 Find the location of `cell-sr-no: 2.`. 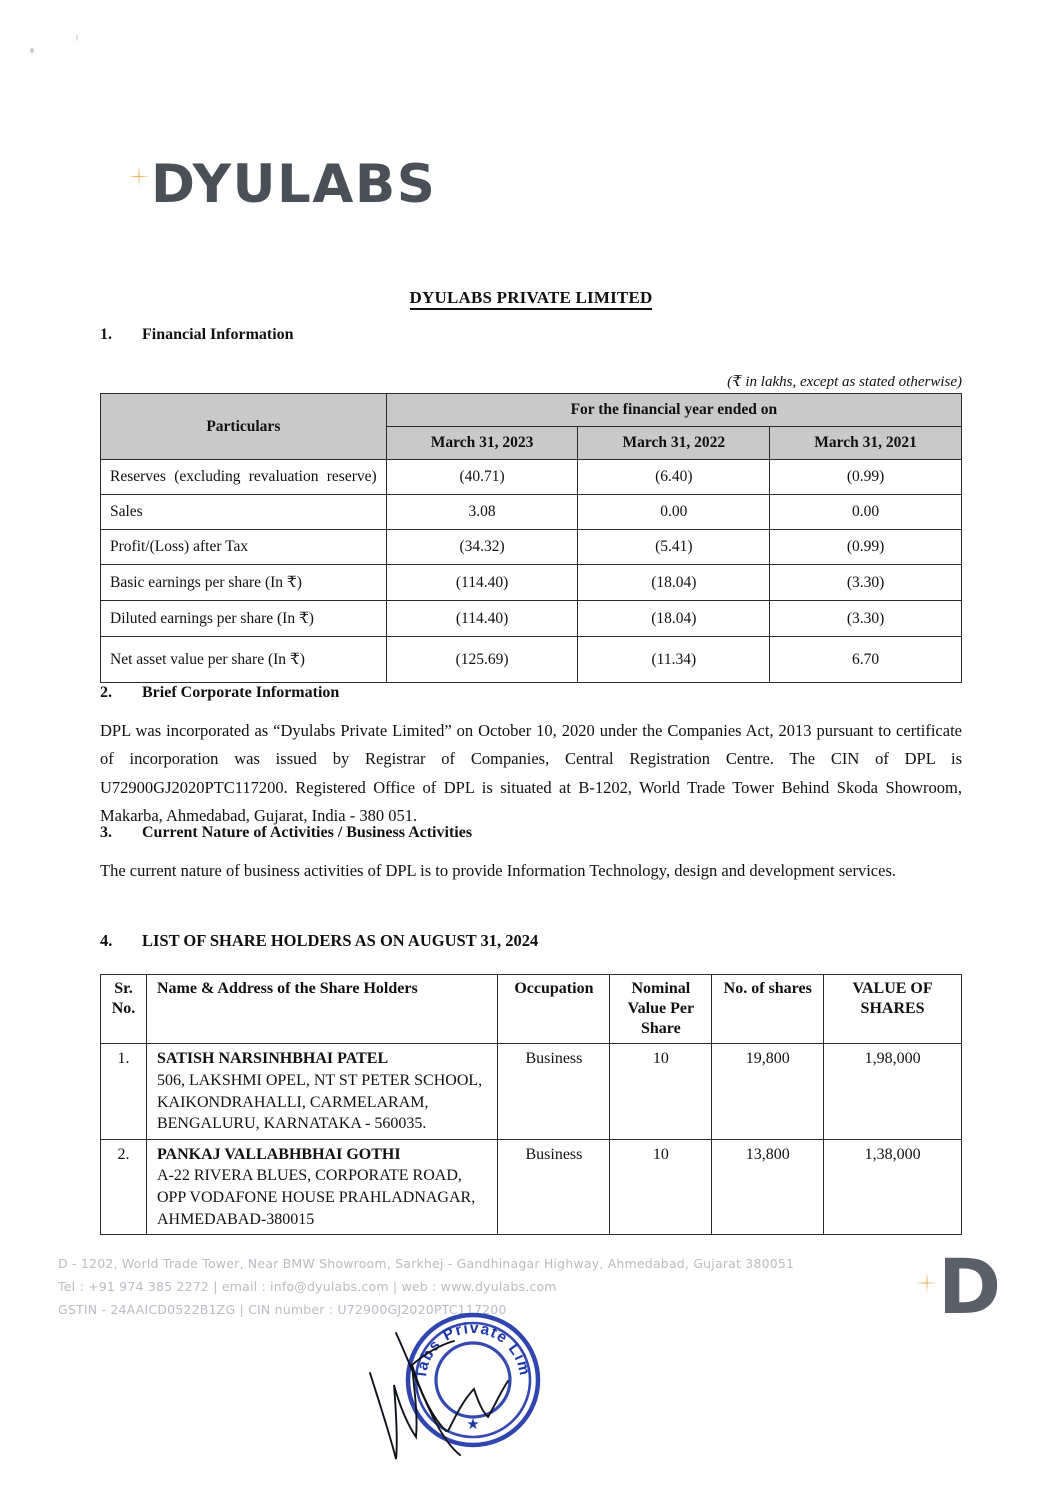

cell-sr-no: 2. is located at coordinates (123, 1187).